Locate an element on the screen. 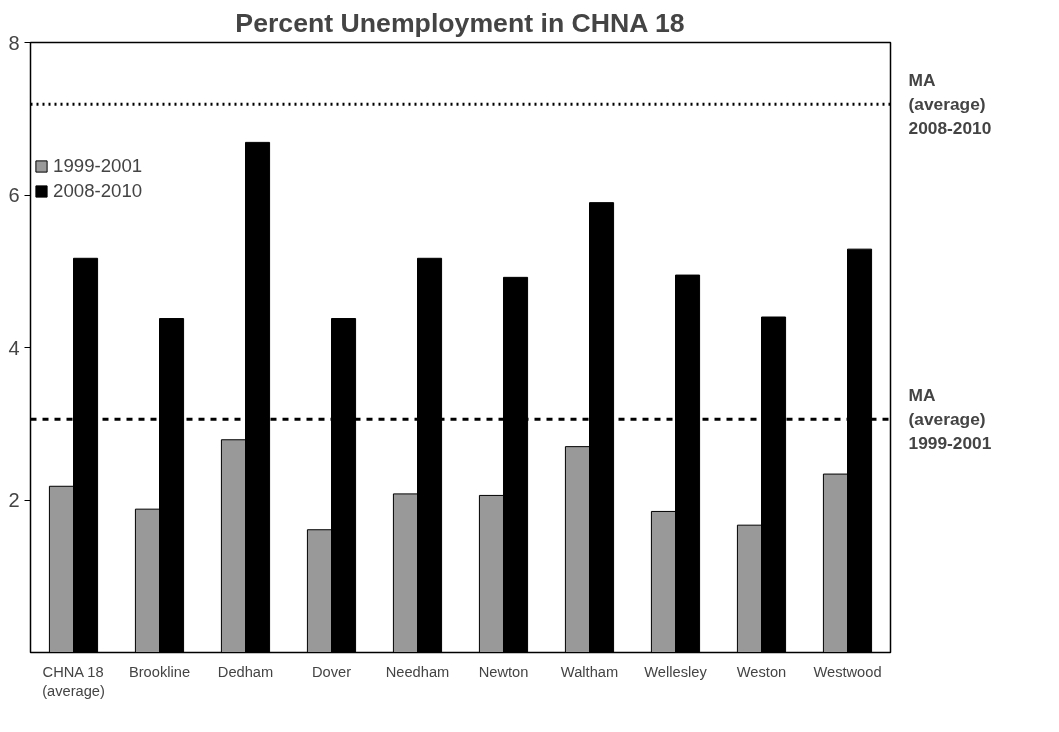  legend-label: 2008-2010 is located at coordinates (98, 191).